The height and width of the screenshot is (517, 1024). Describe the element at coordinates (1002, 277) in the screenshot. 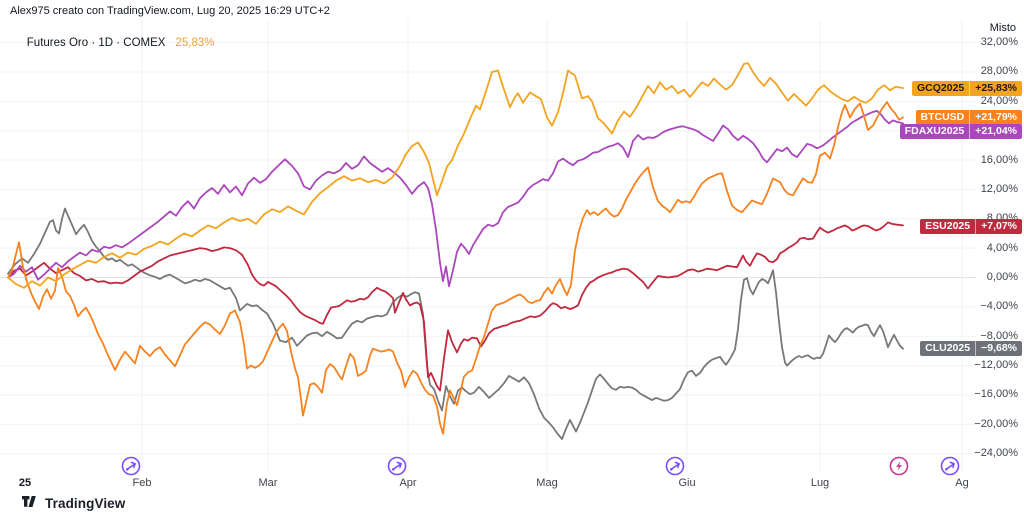

I see `y-tick-label: 0,00%` at that location.